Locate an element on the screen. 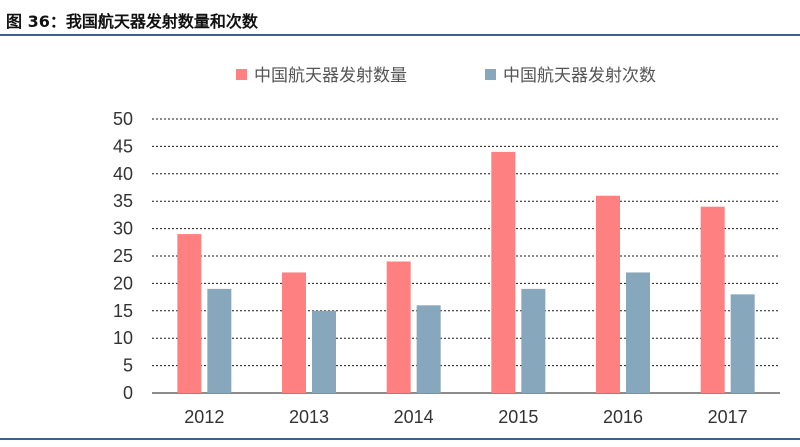  legend-label: 中国航天器发射次数 is located at coordinates (579, 76).